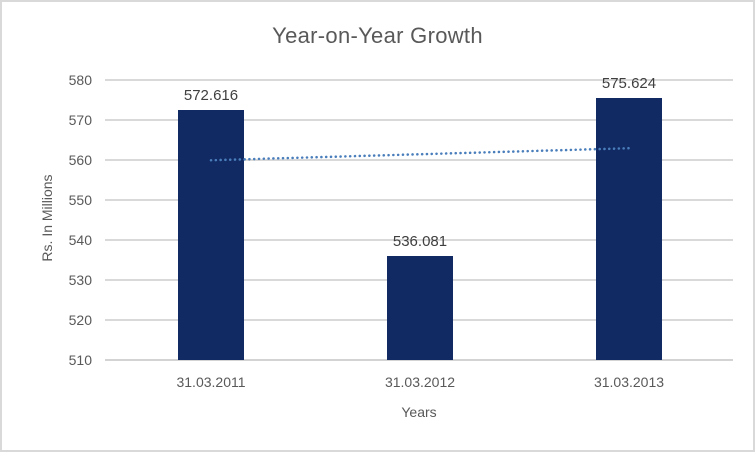 The image size is (755, 452). Describe the element at coordinates (80, 360) in the screenshot. I see `y-tick-label: 510` at that location.